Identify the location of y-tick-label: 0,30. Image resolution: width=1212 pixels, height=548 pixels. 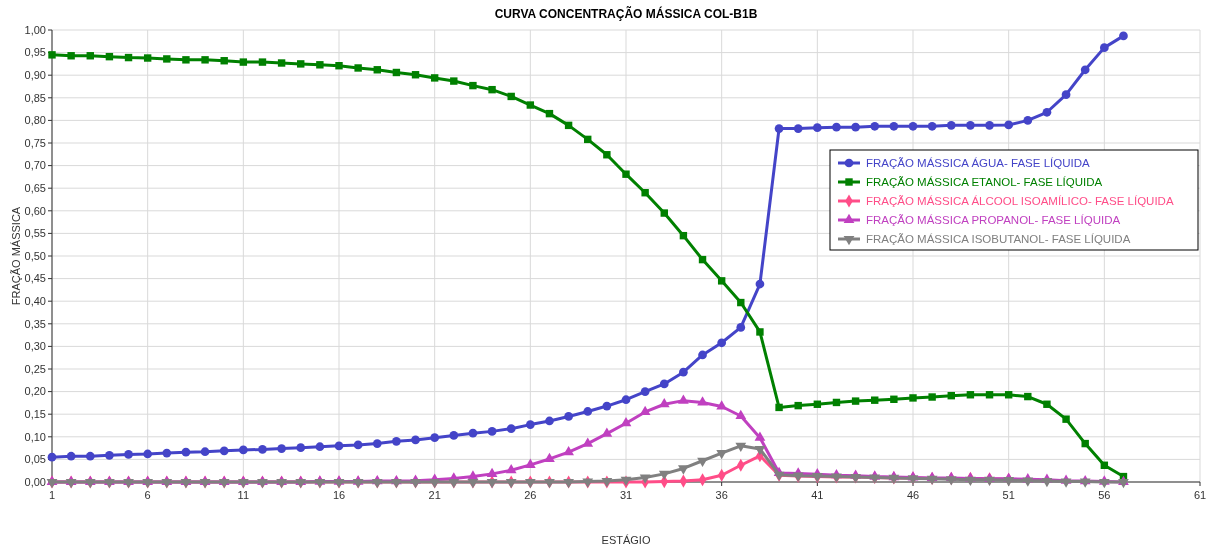
(35, 346).